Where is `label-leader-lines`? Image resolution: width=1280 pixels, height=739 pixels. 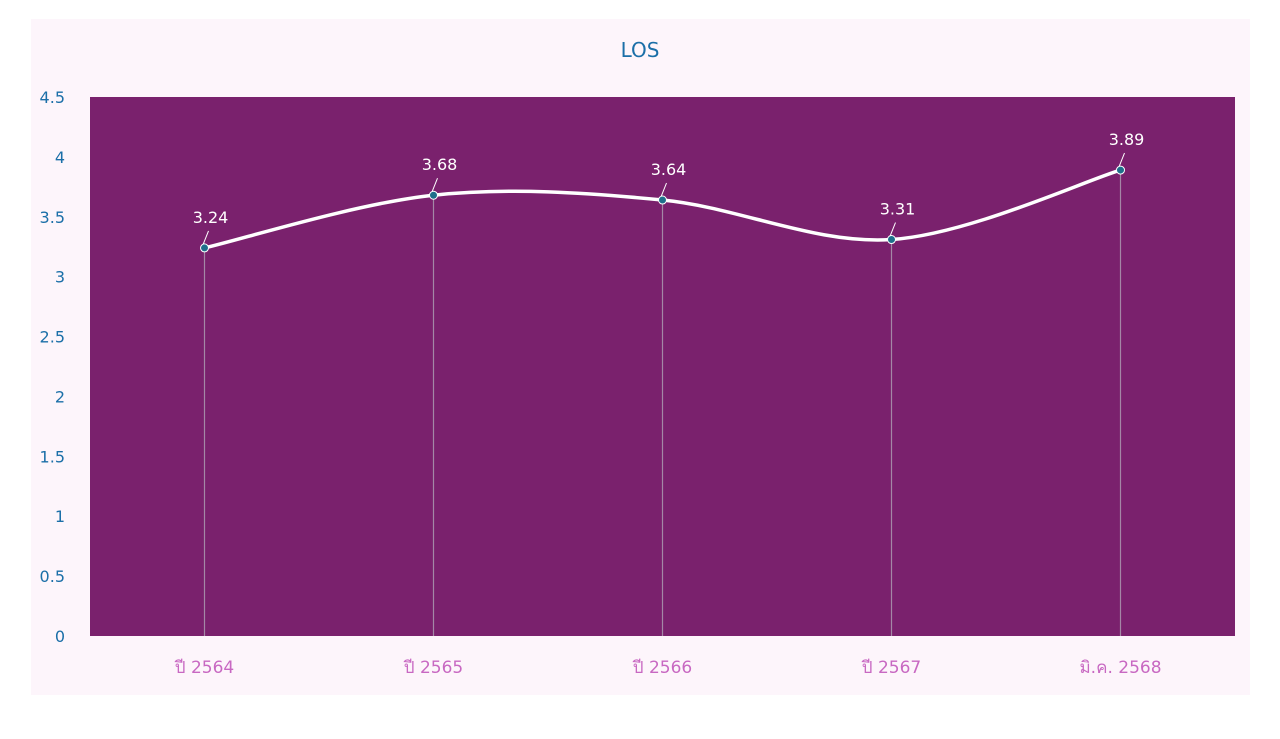 label-leader-lines is located at coordinates (663, 199).